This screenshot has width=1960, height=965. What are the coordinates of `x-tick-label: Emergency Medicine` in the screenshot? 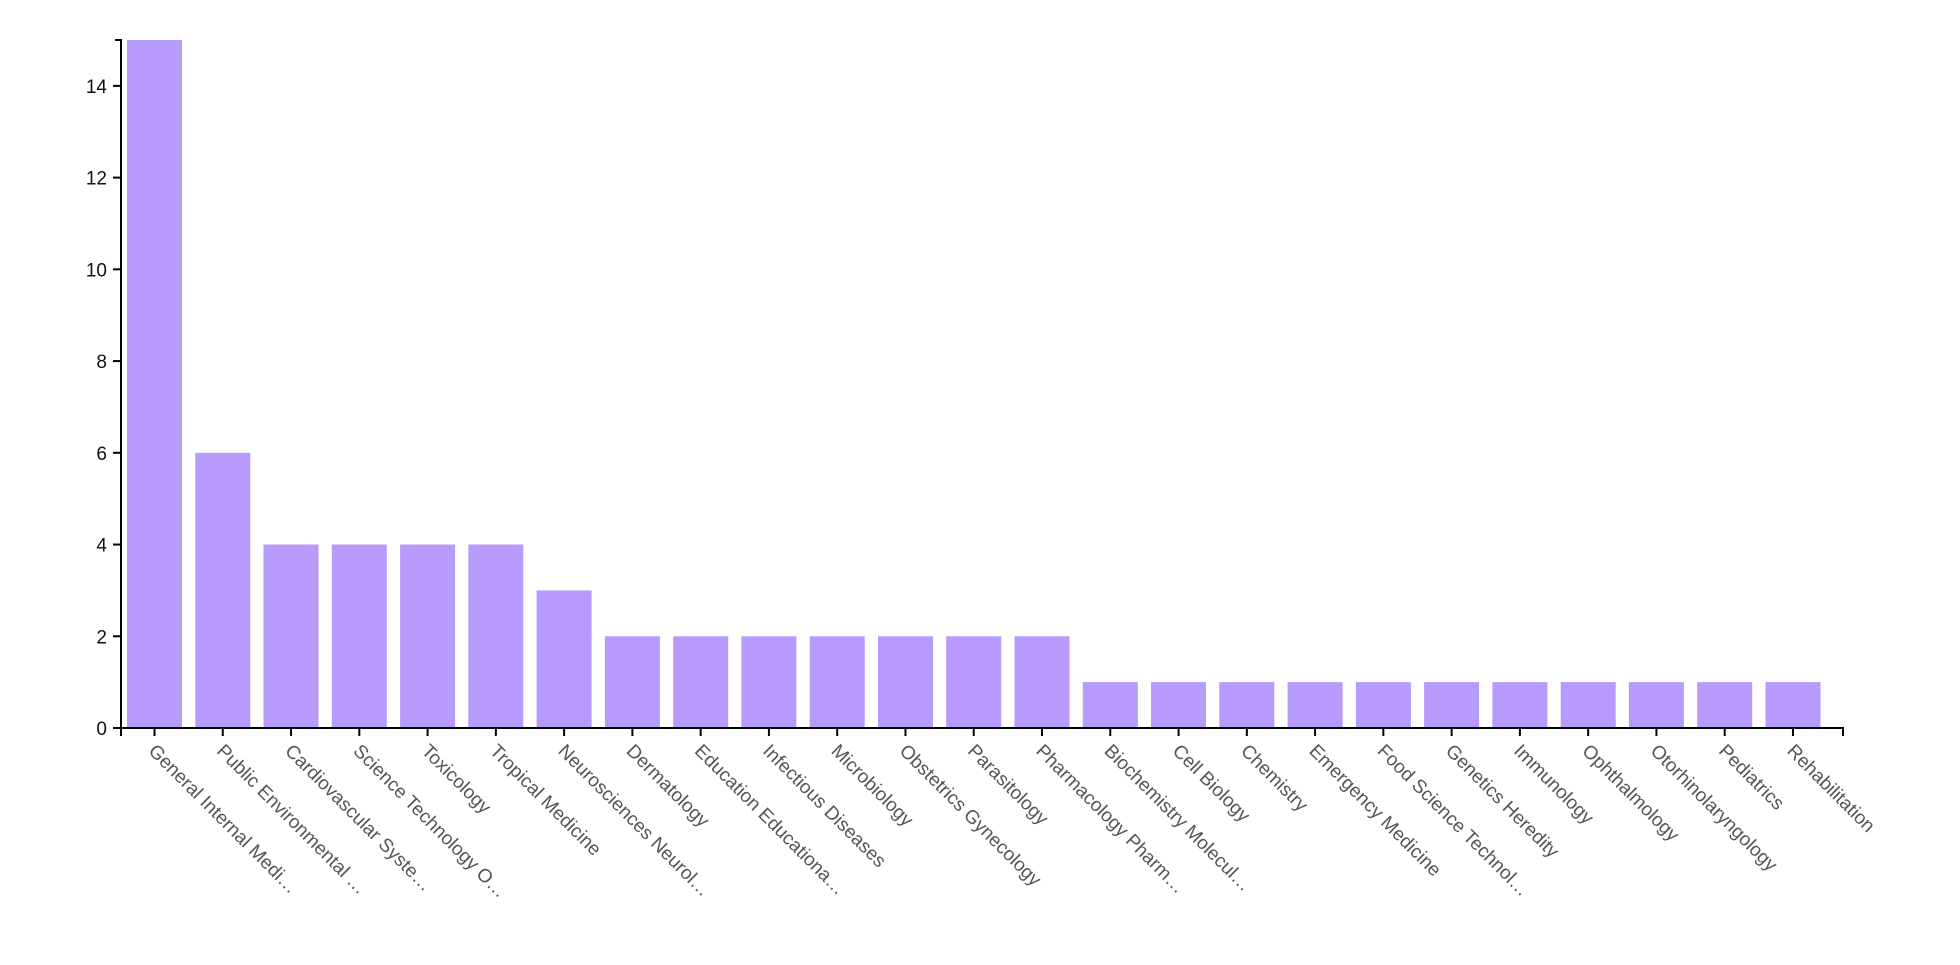 It's located at (1375, 811).